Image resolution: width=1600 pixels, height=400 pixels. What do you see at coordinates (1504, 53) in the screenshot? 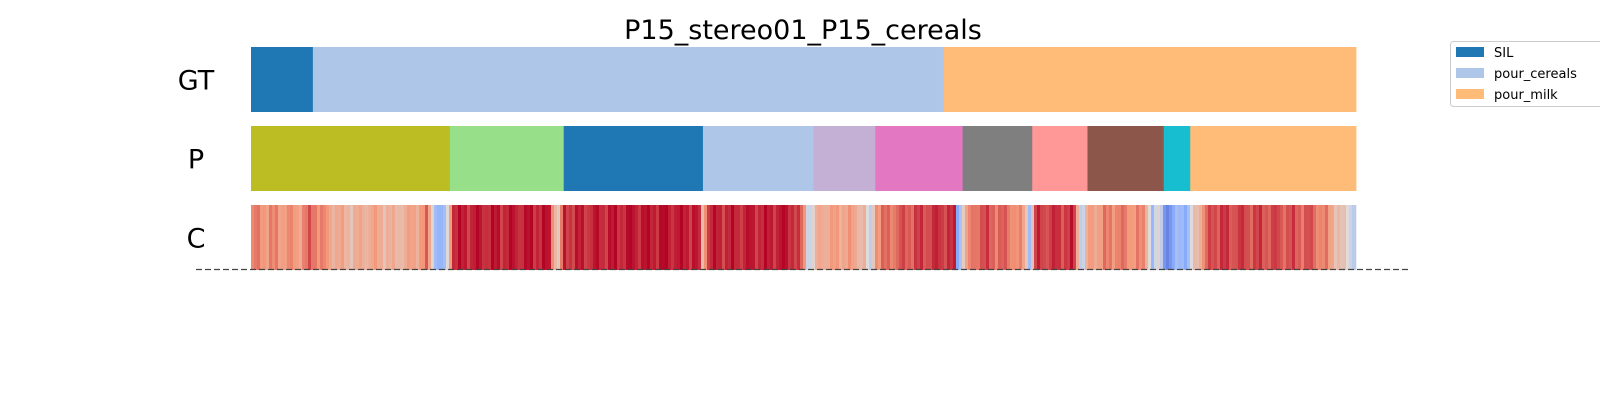
I see `legend-label-0: SIL` at bounding box center [1504, 53].